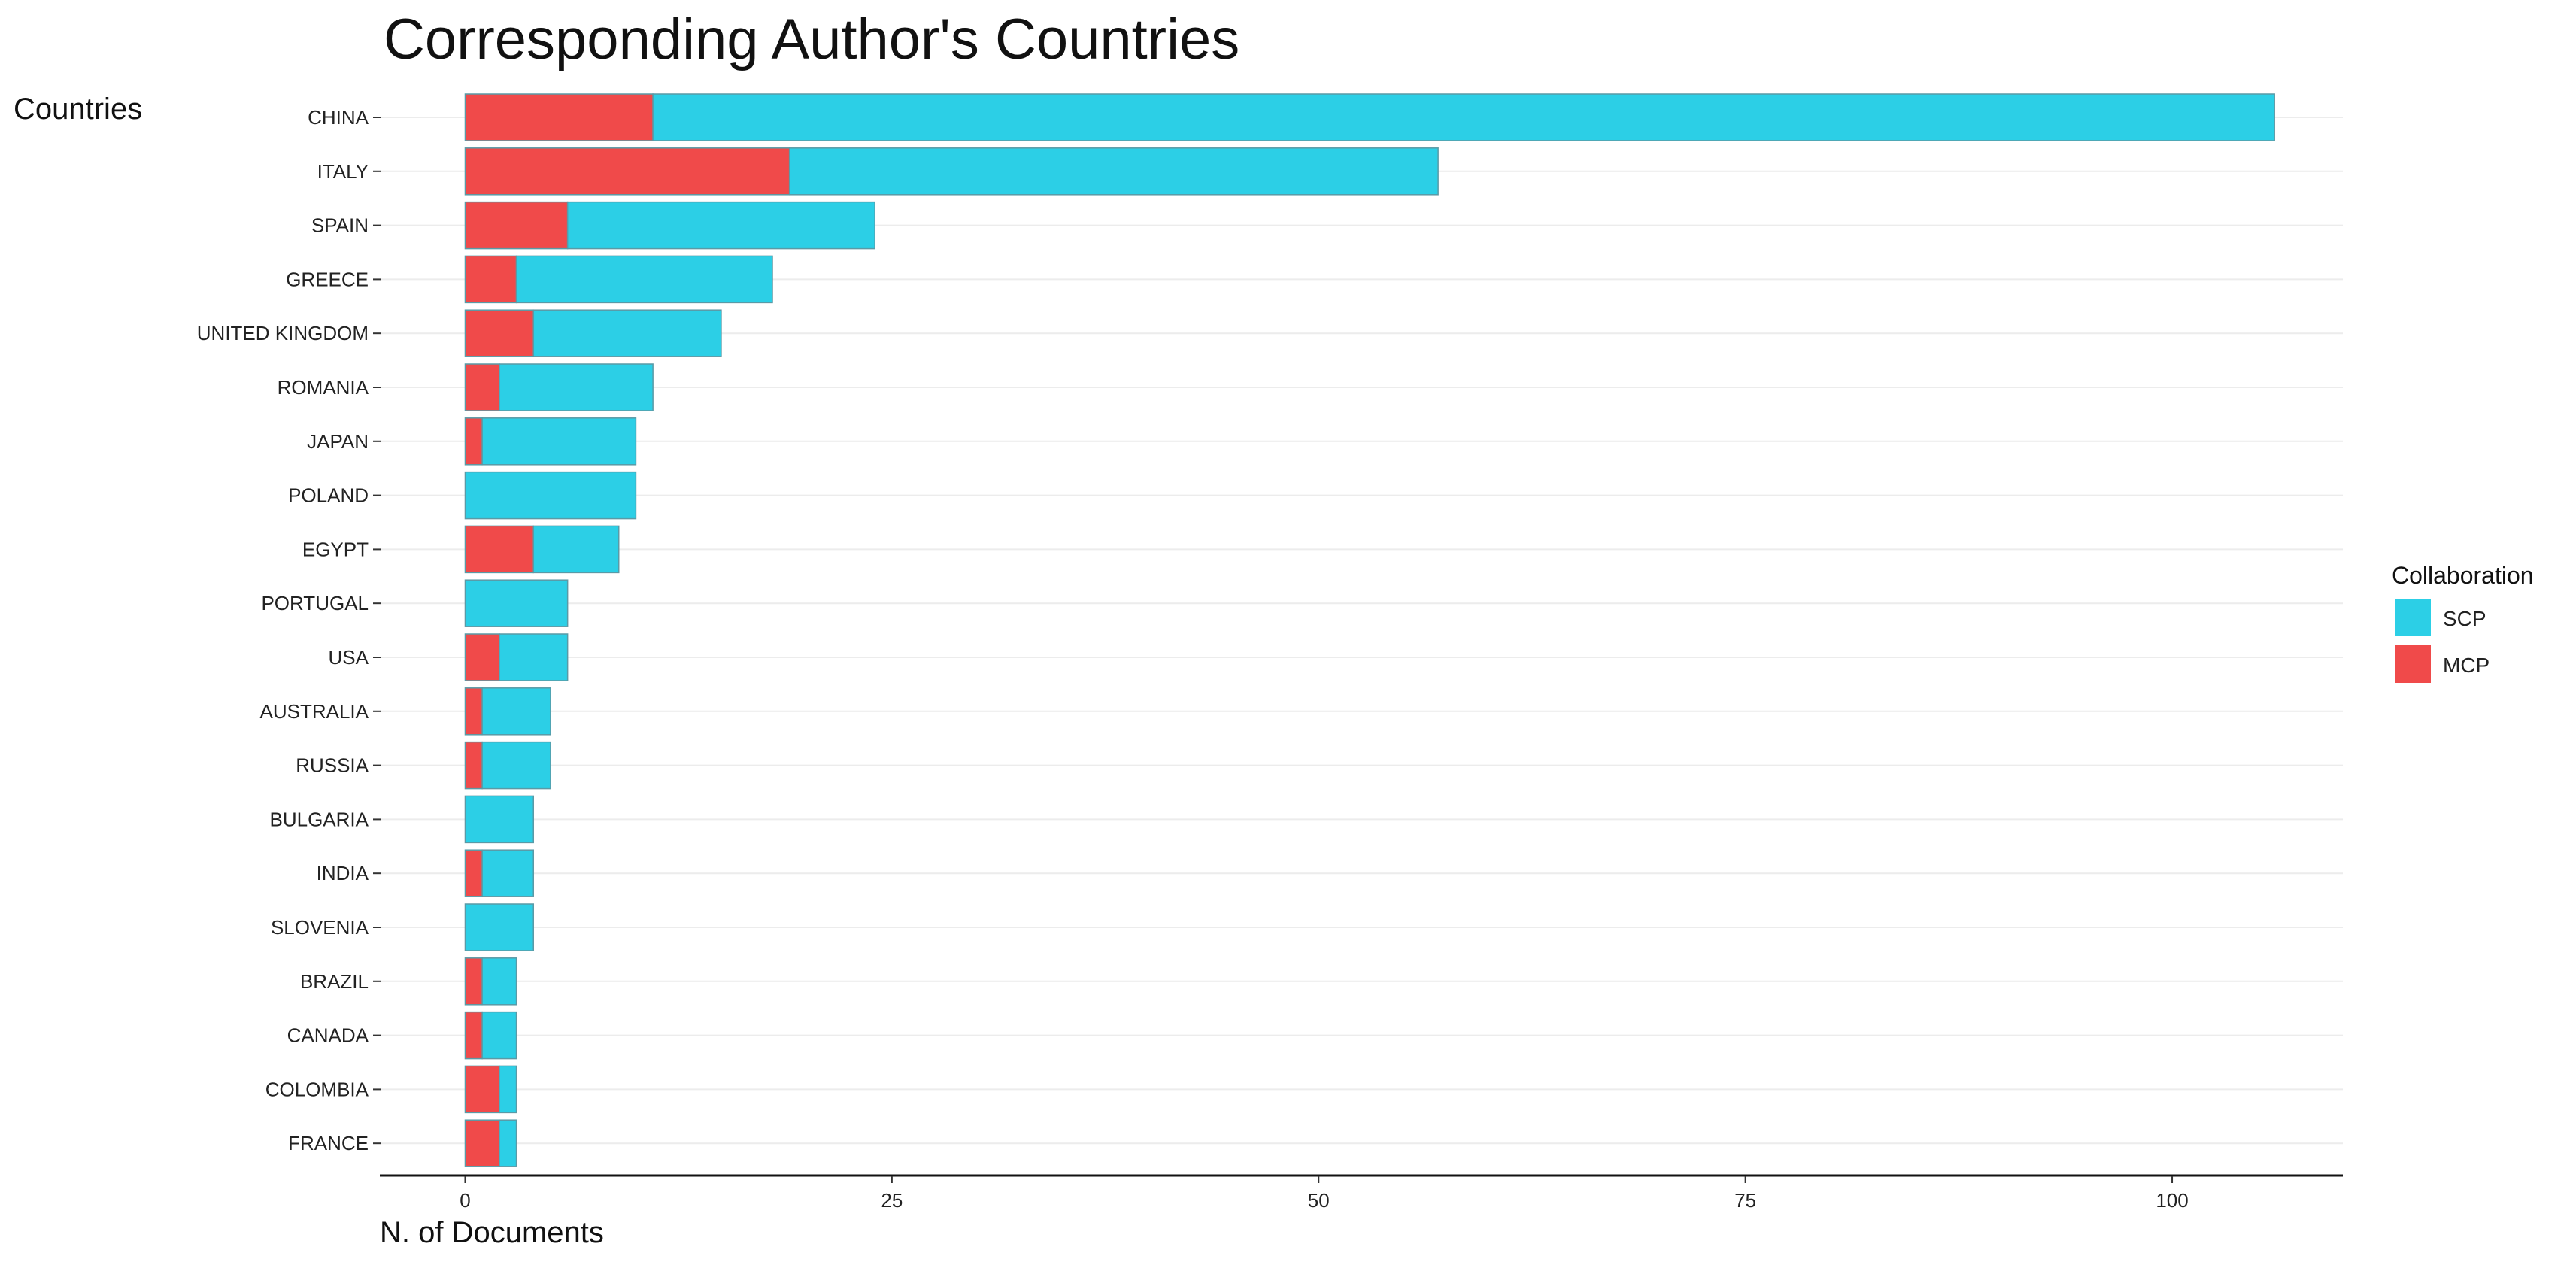  Describe the element at coordinates (2466, 665) in the screenshot. I see `legend-label-mcp: MCP` at that location.